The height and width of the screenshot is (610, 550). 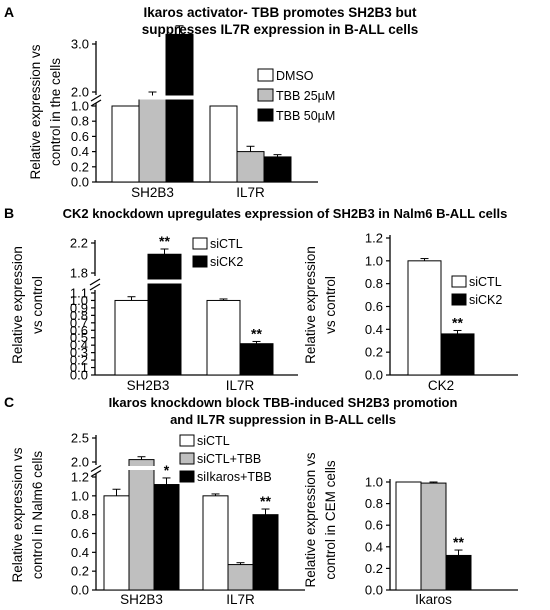 What do you see at coordinates (9, 12) in the screenshot?
I see `panel-letter: A` at bounding box center [9, 12].